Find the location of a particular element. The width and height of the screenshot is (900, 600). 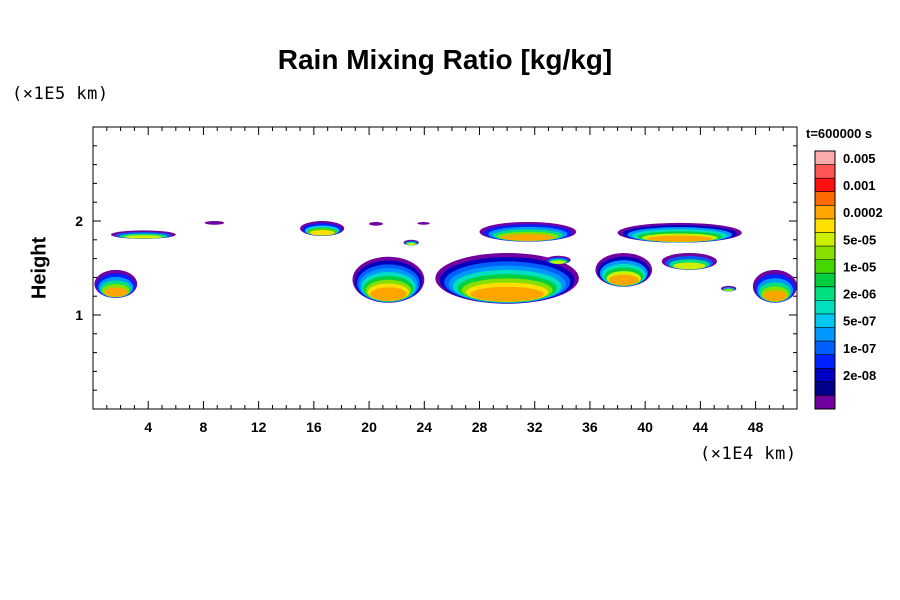

x-tick-label: 28 is located at coordinates (480, 427).